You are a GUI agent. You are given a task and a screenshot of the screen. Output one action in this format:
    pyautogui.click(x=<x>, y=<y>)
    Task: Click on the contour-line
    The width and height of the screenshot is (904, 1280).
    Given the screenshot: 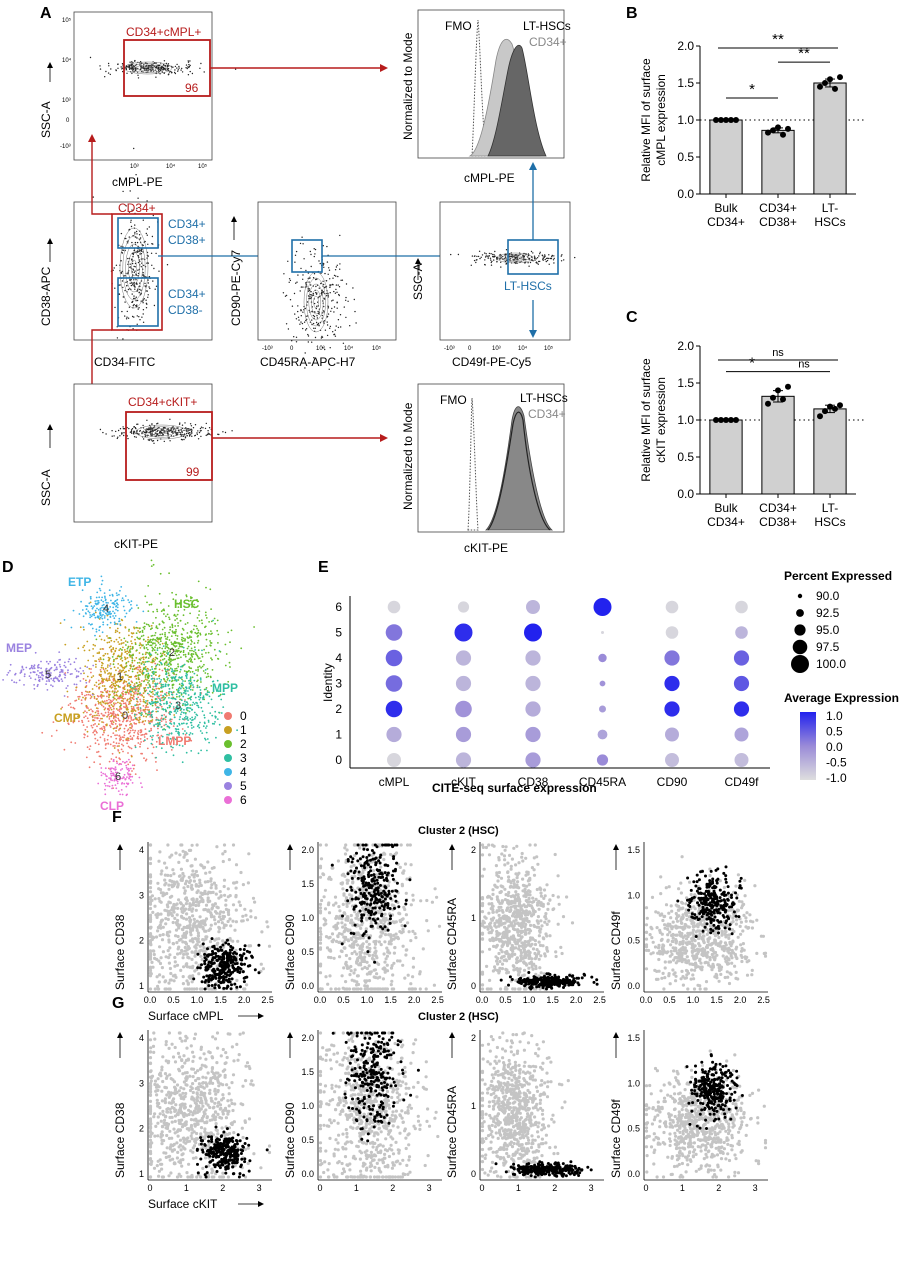 What is the action you would take?
    pyautogui.click(x=515, y=258)
    